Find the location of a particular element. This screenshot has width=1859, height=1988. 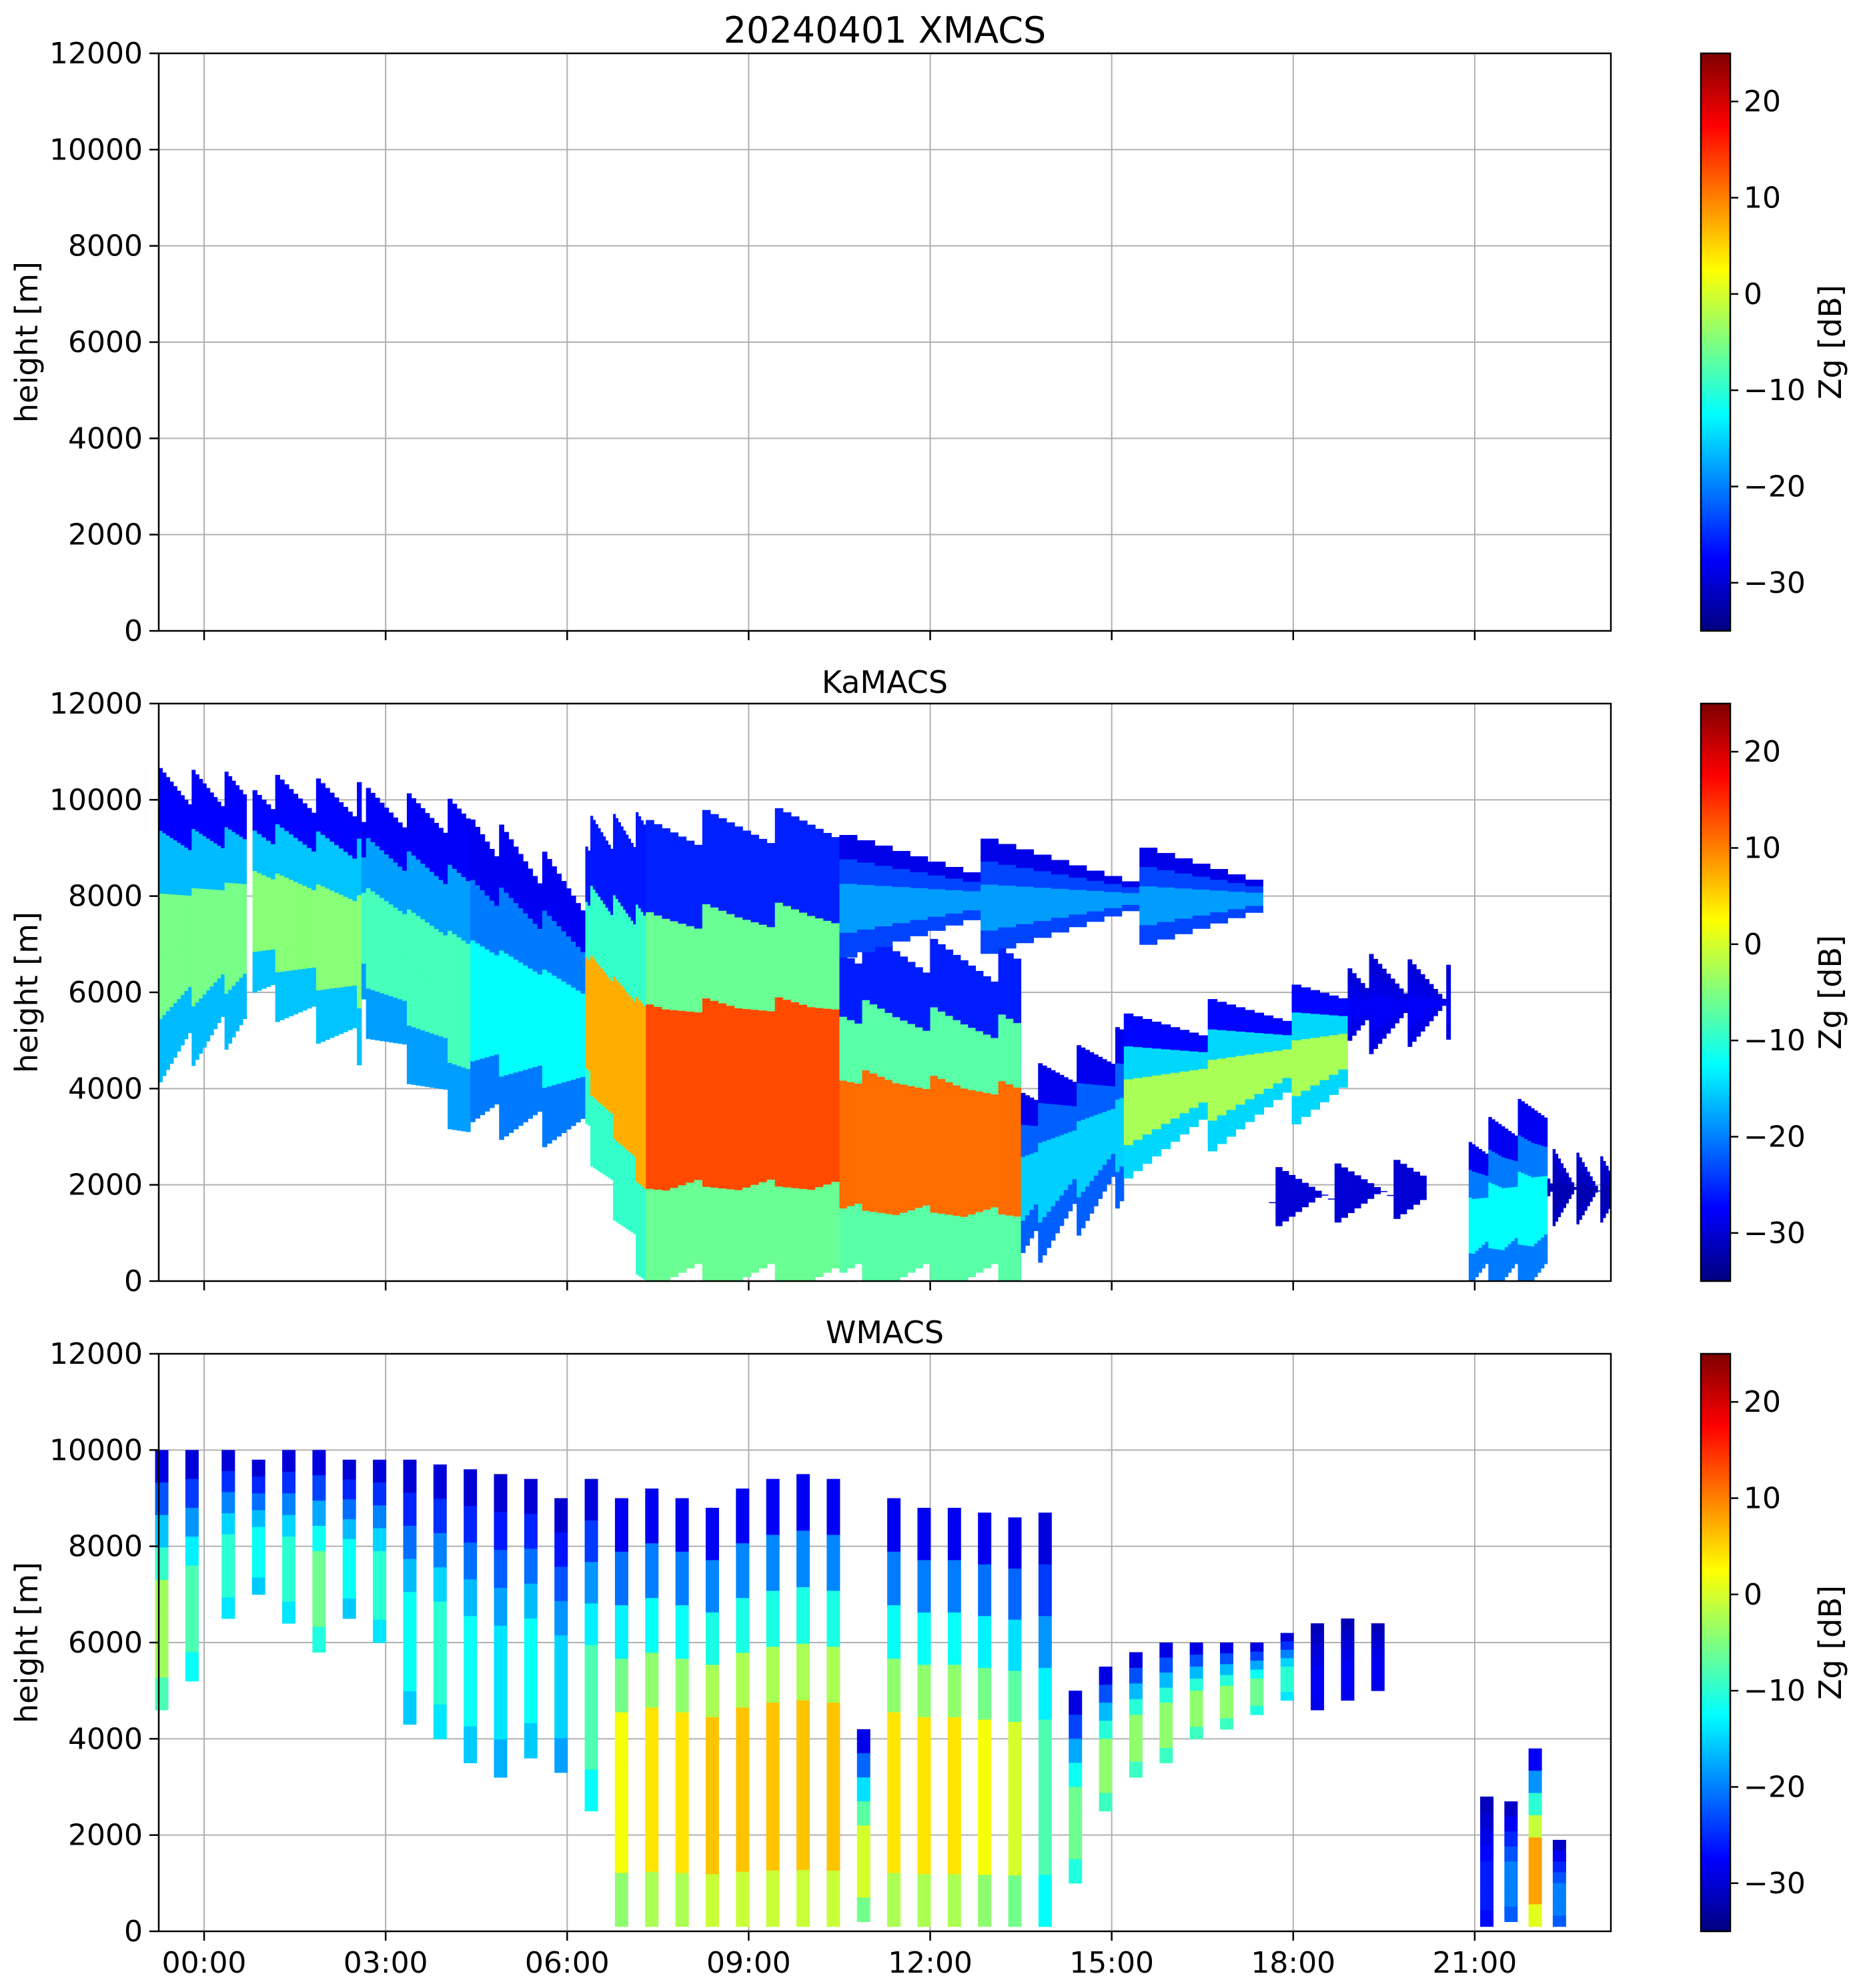

x-tick-label: 15:00 is located at coordinates (1111, 1963).